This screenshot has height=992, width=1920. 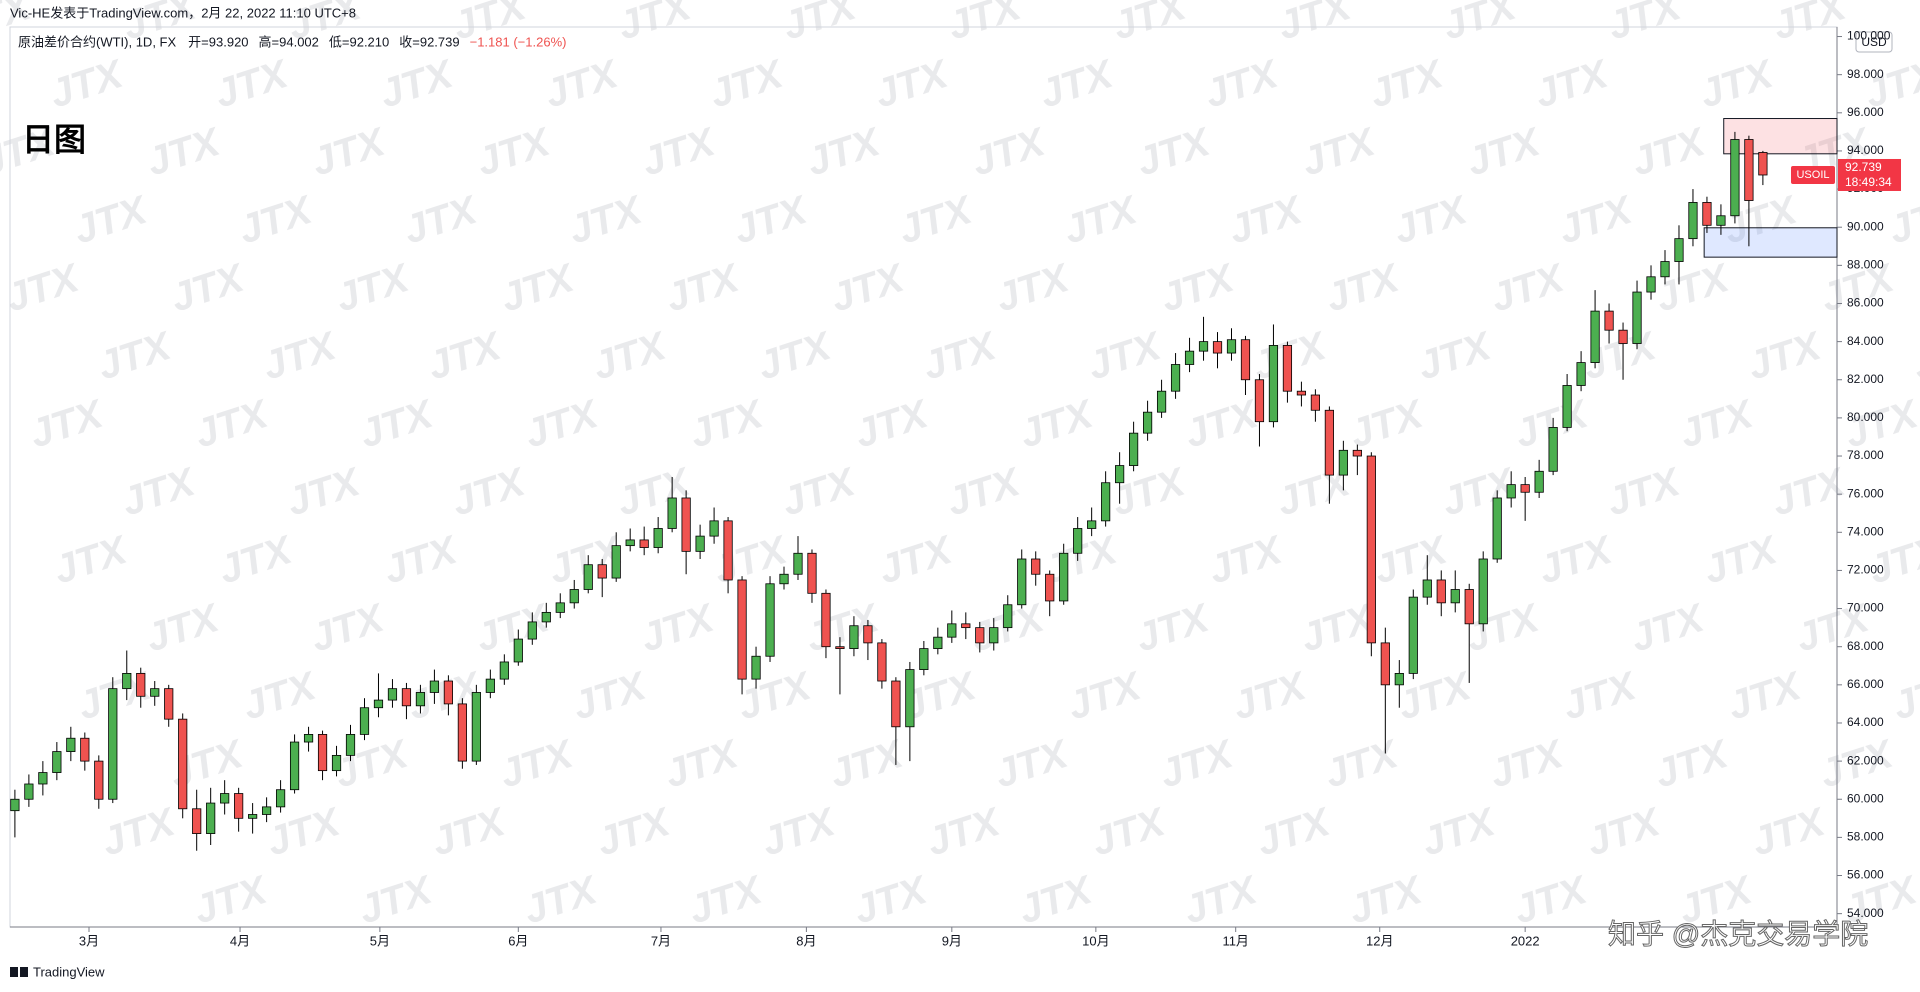 What do you see at coordinates (359, 41) in the screenshot?
I see `legend-value: 低=92.210` at bounding box center [359, 41].